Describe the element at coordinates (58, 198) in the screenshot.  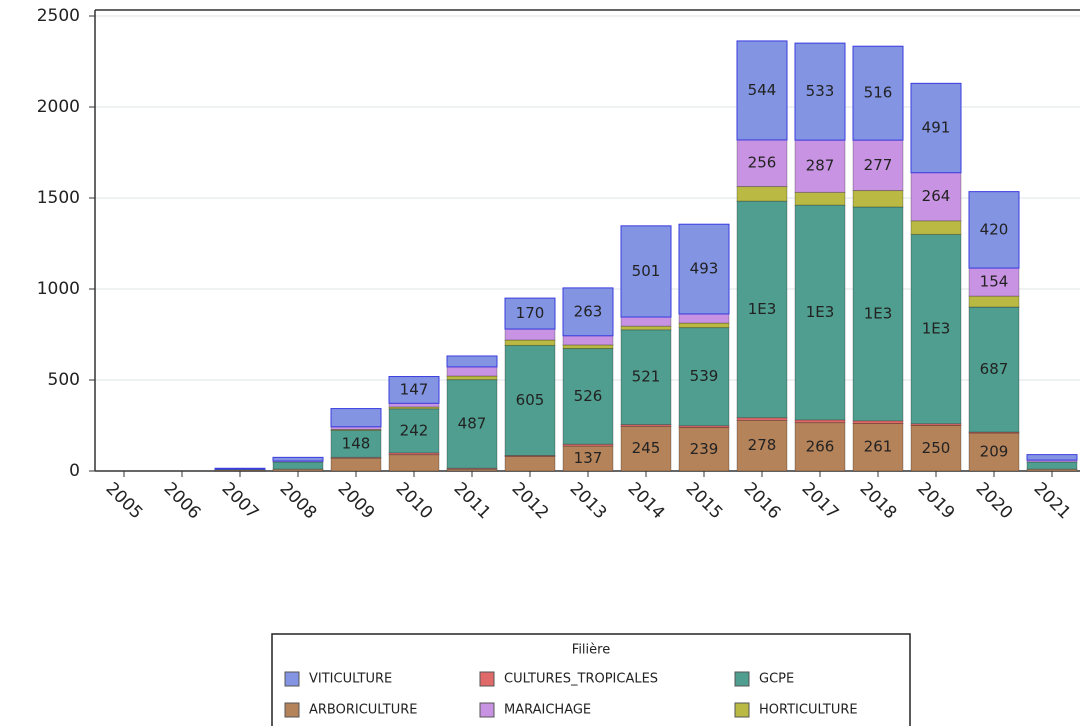
I see `y-tick-label: 1500` at that location.